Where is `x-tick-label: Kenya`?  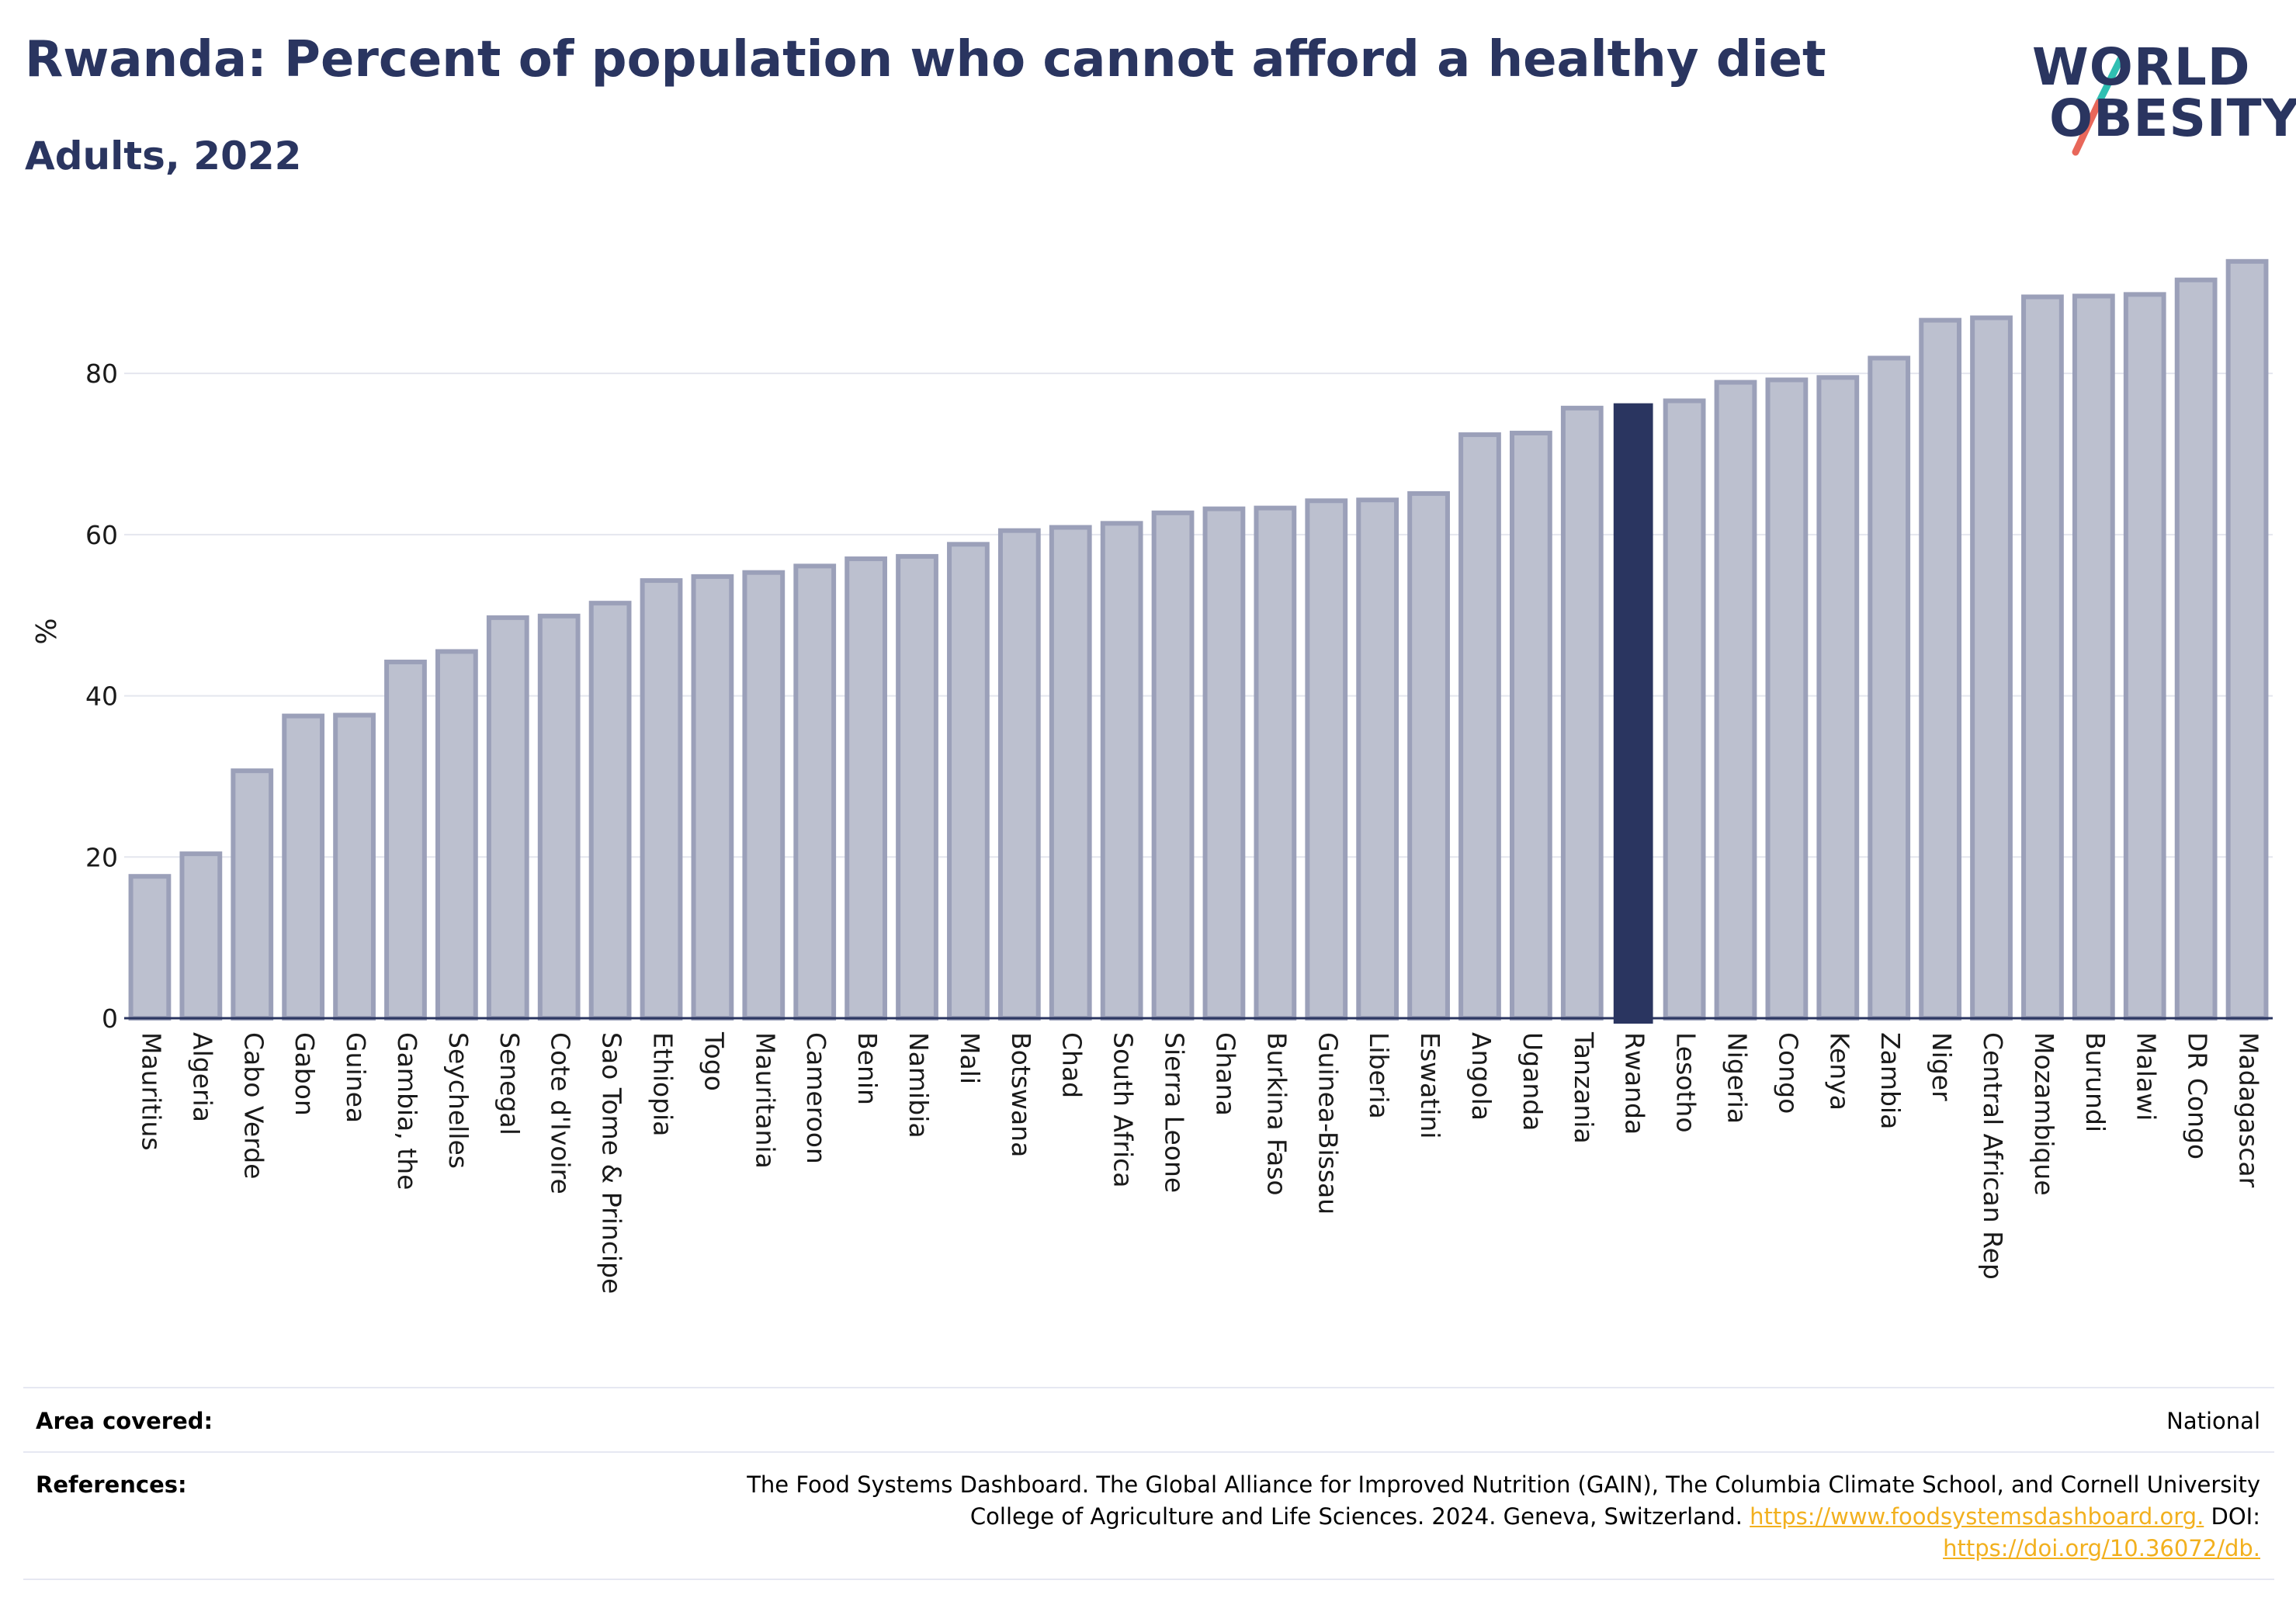 x-tick-label: Kenya is located at coordinates (1839, 1071).